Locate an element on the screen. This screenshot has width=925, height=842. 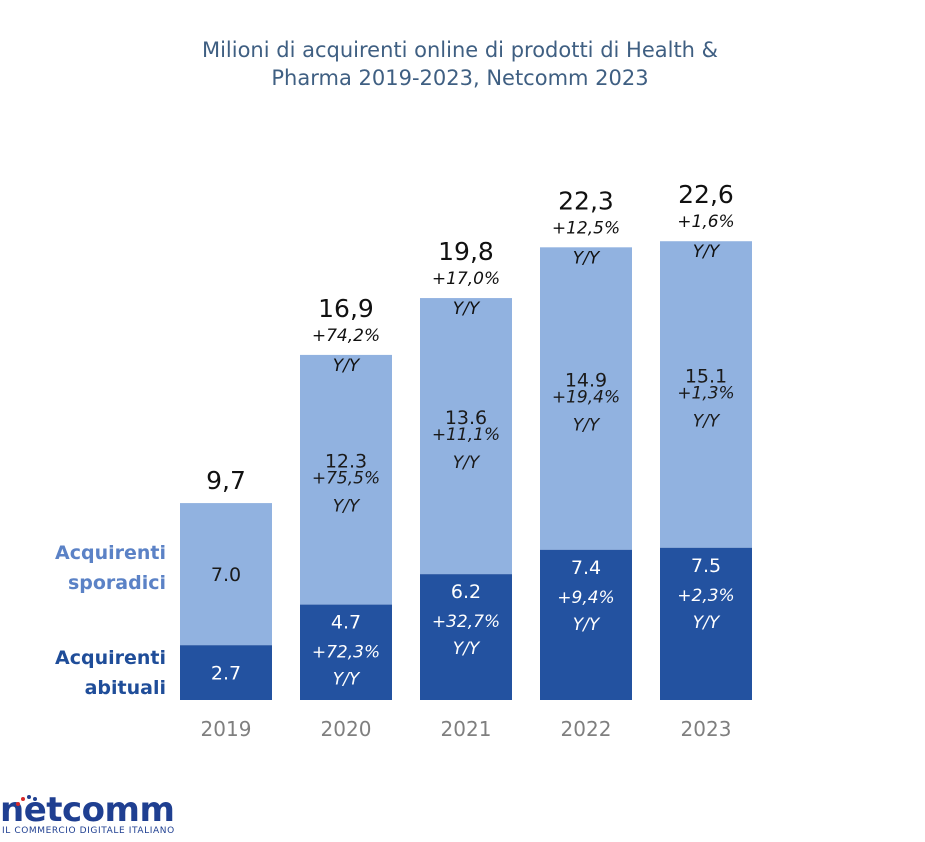
bar-abituali-2021 is located at coordinates (466, 637).